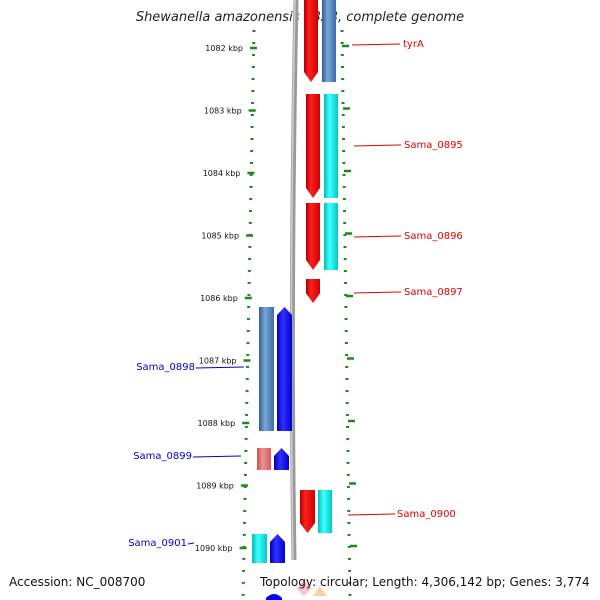 This screenshot has height=600, width=600. I want to click on ruler-tick-label: 1082 kbp, so click(224, 48).